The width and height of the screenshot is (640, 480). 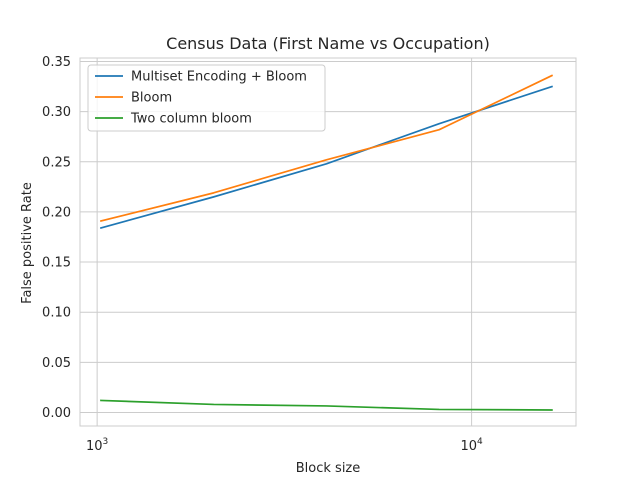 I want to click on y-tick-label: 0.00, so click(x=56, y=413).